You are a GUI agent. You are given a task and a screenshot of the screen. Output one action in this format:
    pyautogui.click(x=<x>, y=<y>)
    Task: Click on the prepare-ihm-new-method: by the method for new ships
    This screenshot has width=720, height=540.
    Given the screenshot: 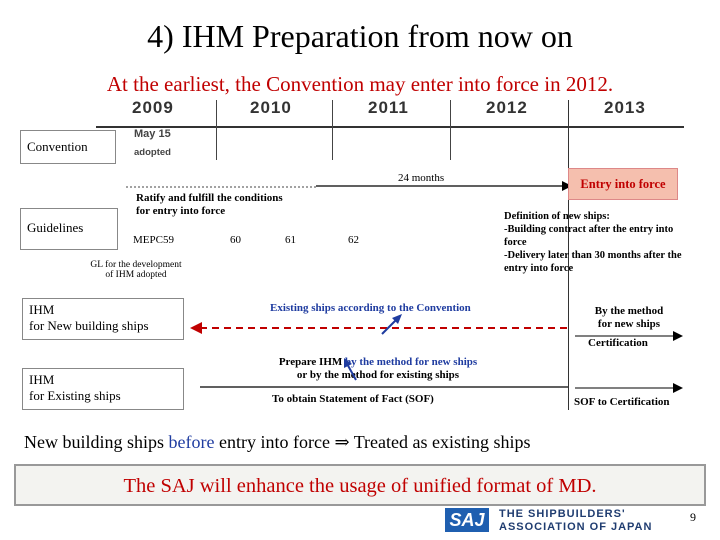 What is the action you would take?
    pyautogui.click(x=411, y=362)
    